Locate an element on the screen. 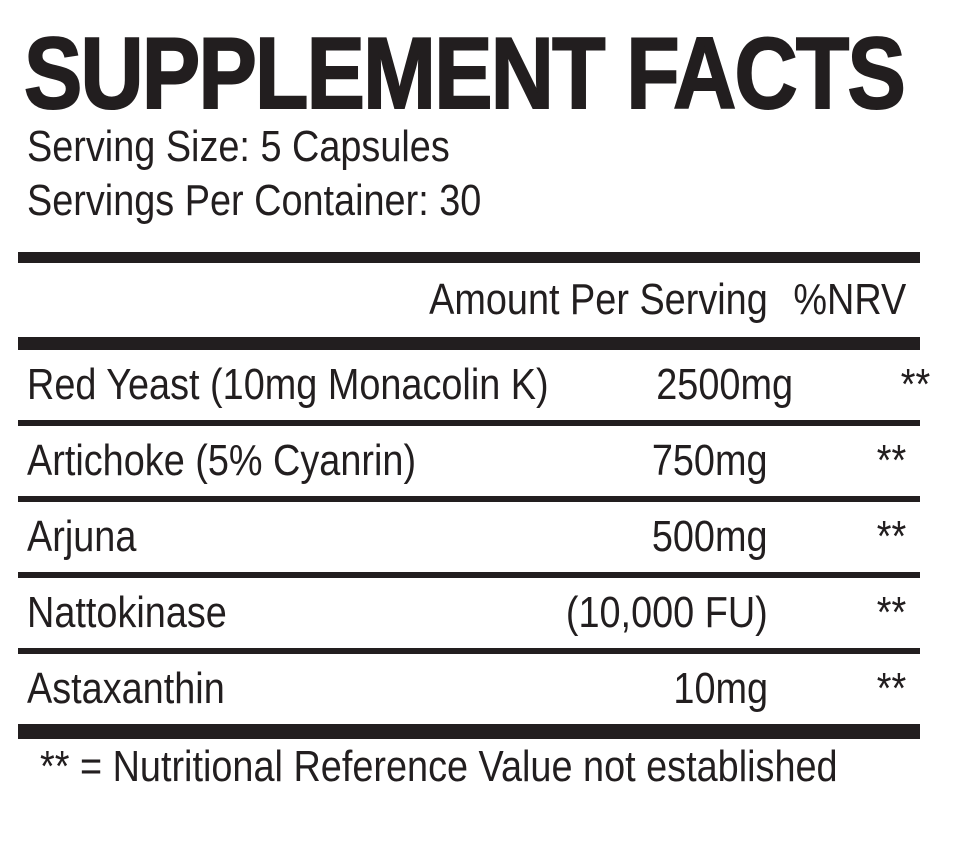  ingredient-name-cell: Nattokinase is located at coordinates (280, 613).